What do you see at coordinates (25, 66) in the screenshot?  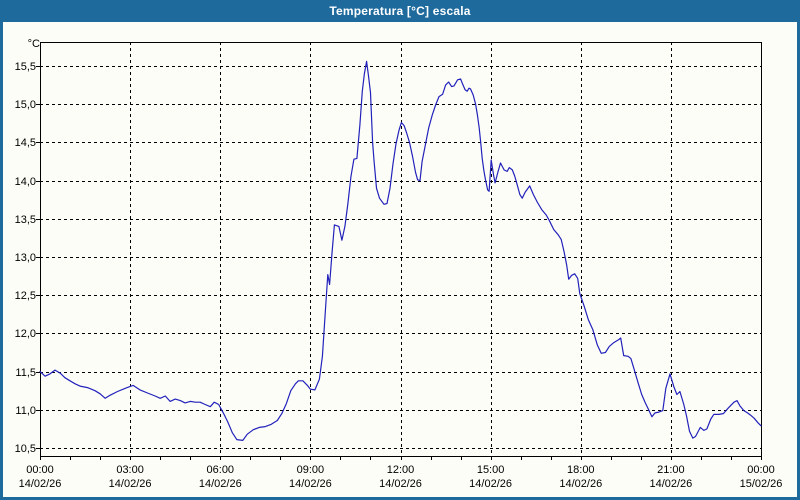 I see `y-tick-label: 15,5` at bounding box center [25, 66].